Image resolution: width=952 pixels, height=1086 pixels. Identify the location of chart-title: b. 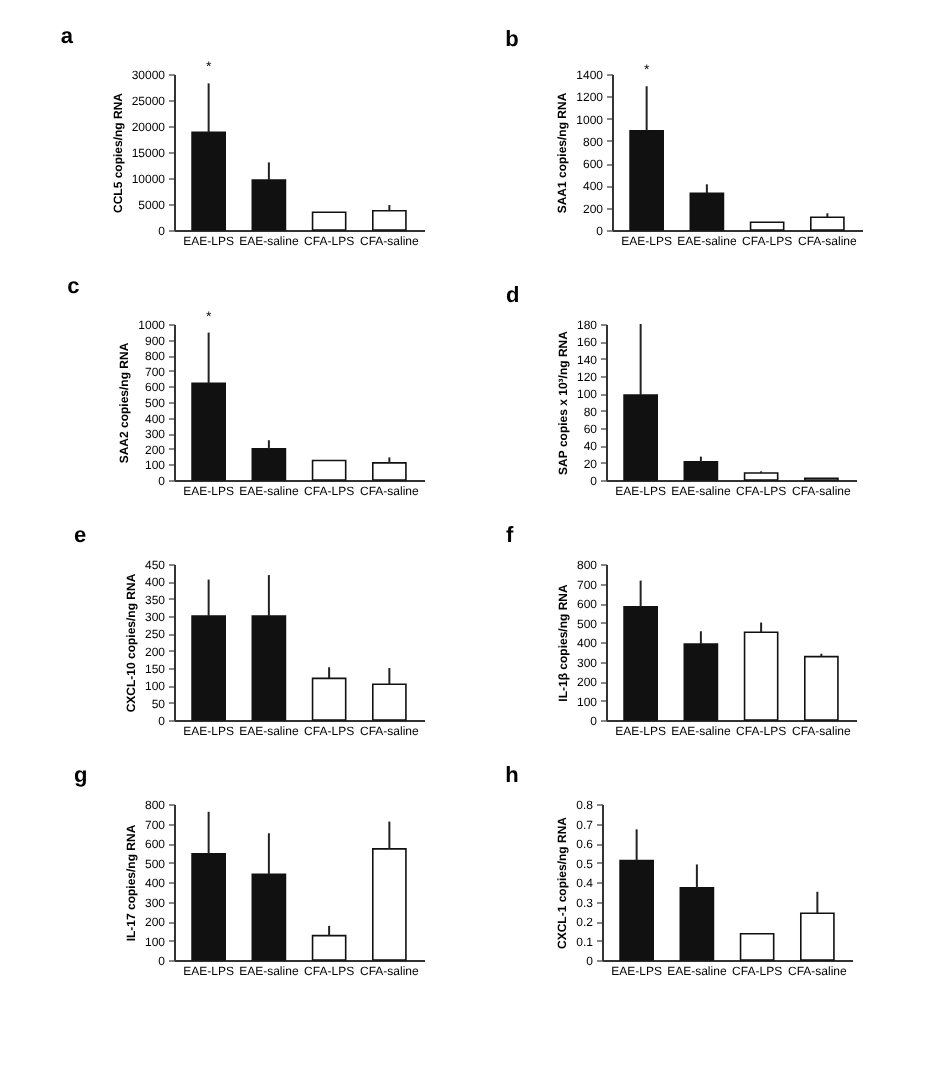
(512, 40).